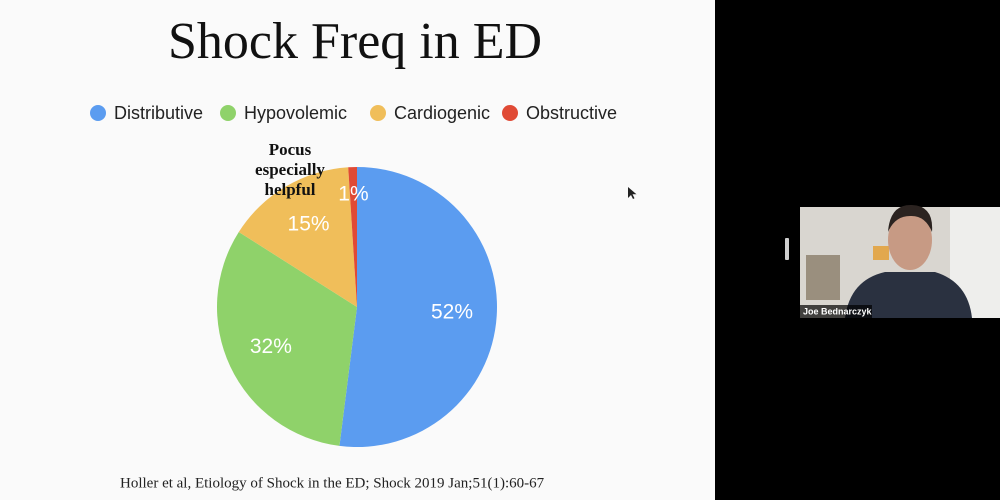  Describe the element at coordinates (289, 189) in the screenshot. I see `annotation-line: helpful` at that location.